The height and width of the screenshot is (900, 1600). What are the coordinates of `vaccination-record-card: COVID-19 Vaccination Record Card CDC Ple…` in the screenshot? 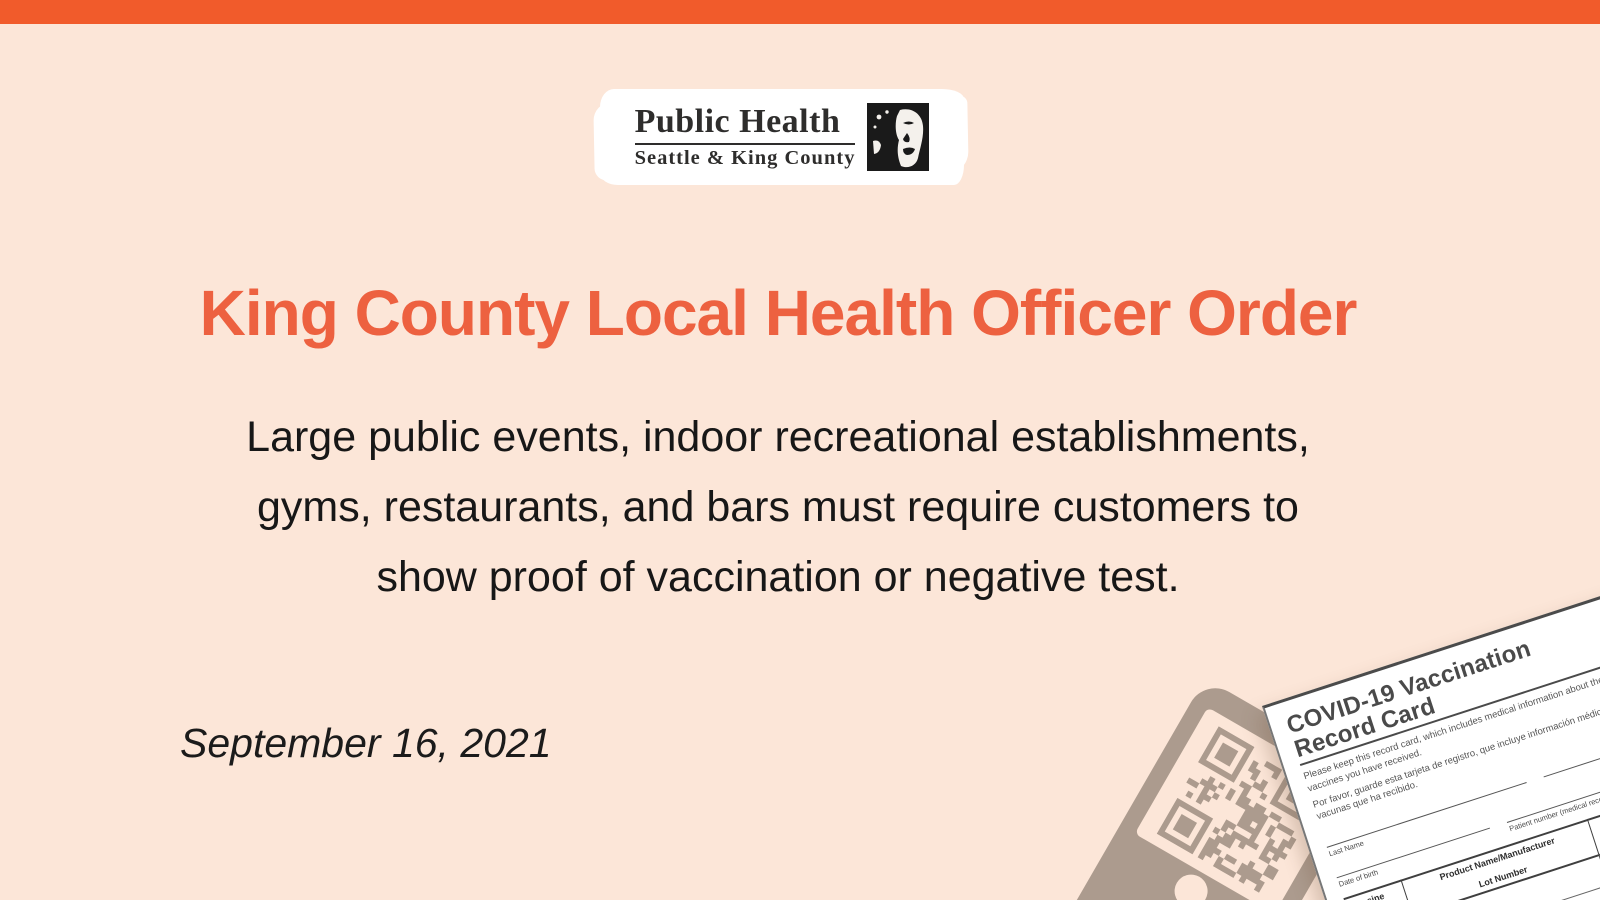 It's located at (1431, 722).